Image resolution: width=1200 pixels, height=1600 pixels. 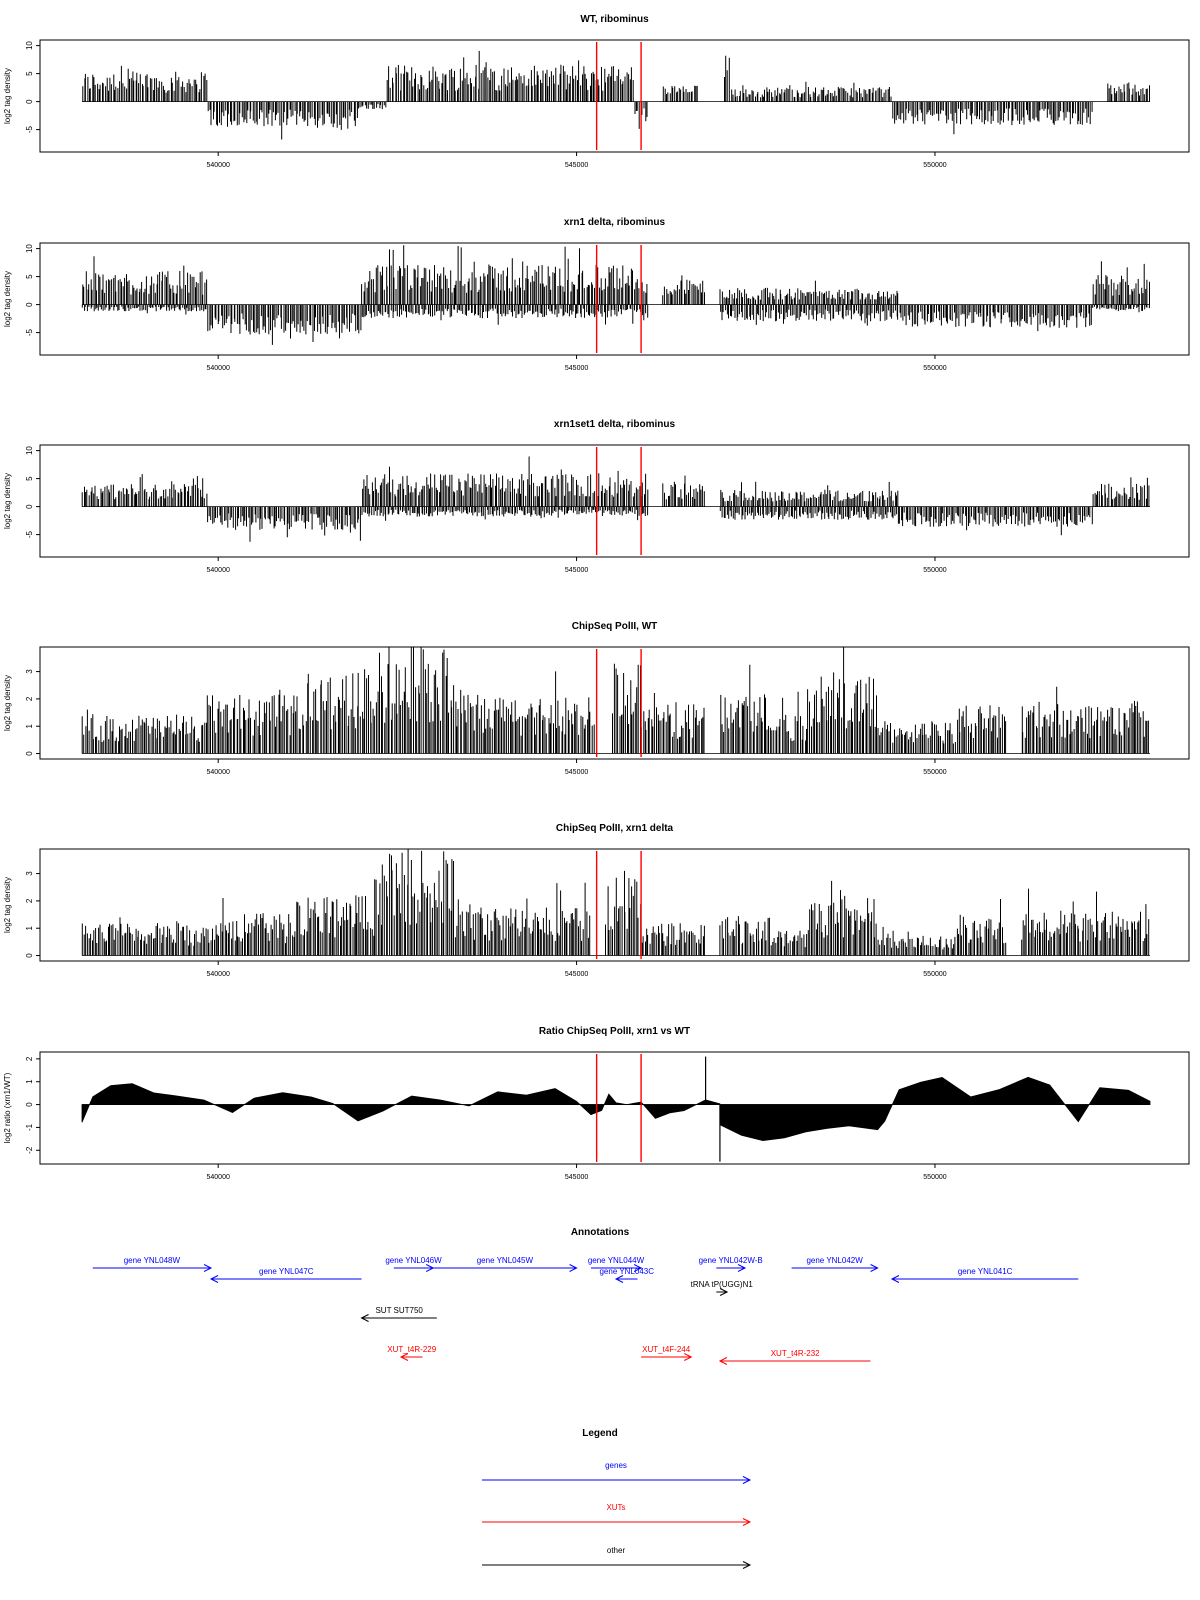 What do you see at coordinates (722, 1288) in the screenshot?
I see `annotation-feature: tRNA tP(UGG)N1` at bounding box center [722, 1288].